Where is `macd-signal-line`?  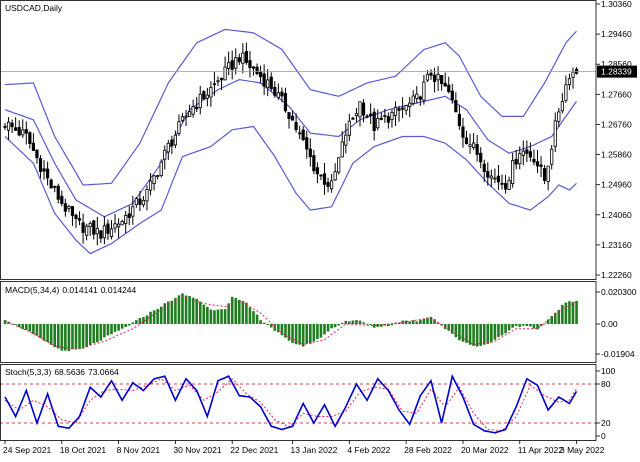 macd-signal-line is located at coordinates (290, 323).